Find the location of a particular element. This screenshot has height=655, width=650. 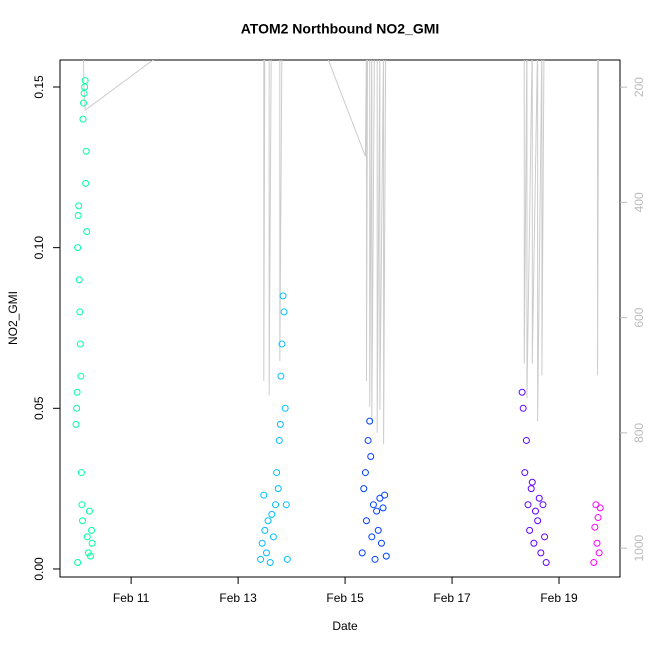

y2-tick-label: 400 is located at coordinates (639, 202).